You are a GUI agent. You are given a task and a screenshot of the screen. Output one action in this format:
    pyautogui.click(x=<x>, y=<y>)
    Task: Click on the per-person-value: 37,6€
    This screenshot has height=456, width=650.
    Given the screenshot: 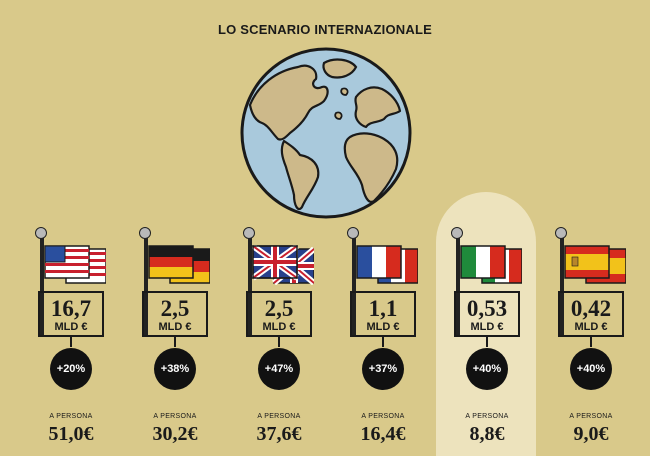 What is the action you would take?
    pyautogui.click(x=279, y=434)
    